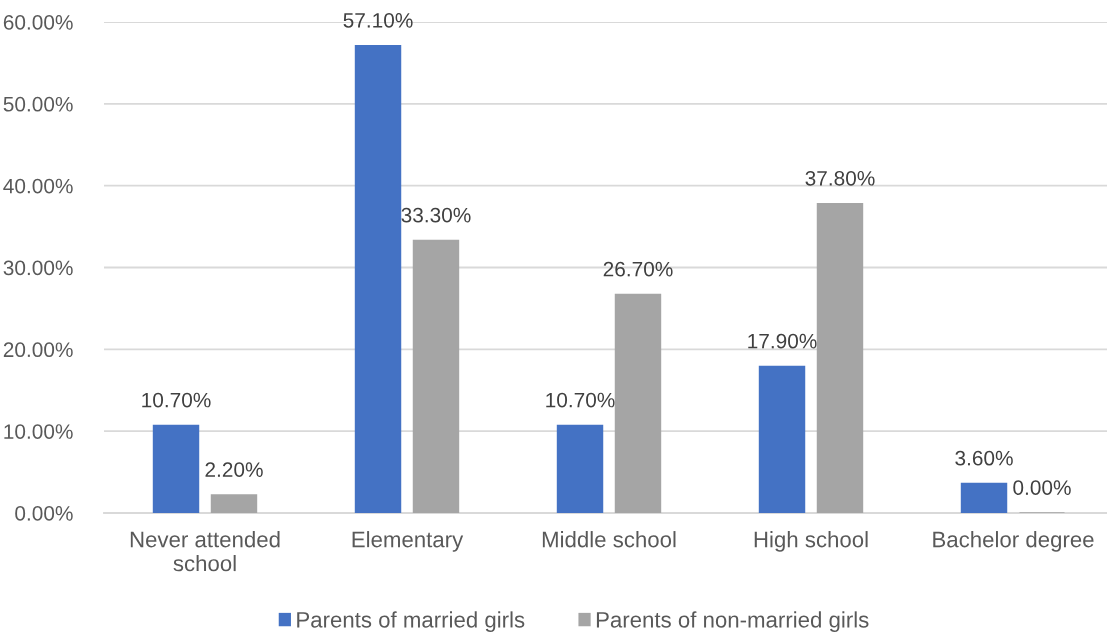 The image size is (1107, 638). I want to click on data-label: 57.10%, so click(378, 20).